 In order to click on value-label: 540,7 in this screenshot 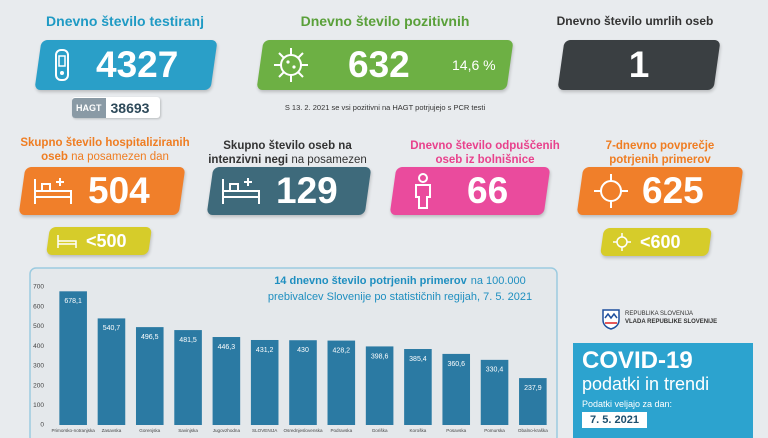, I will do `click(112, 328)`.